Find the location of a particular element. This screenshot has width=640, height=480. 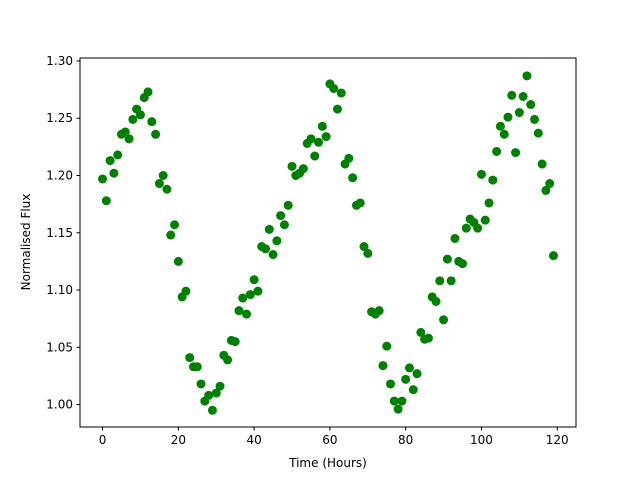

x-tick-label: 40 is located at coordinates (253, 440).